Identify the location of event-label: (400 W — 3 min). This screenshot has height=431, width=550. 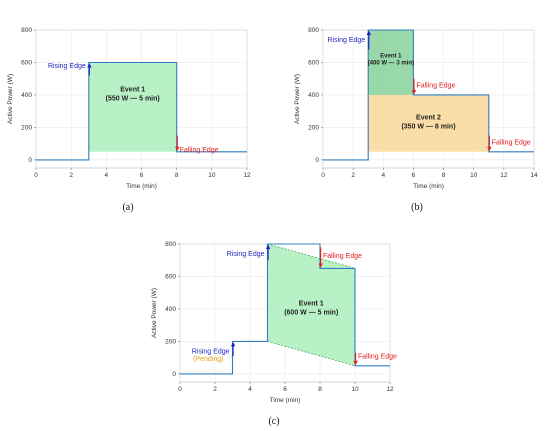
(391, 64).